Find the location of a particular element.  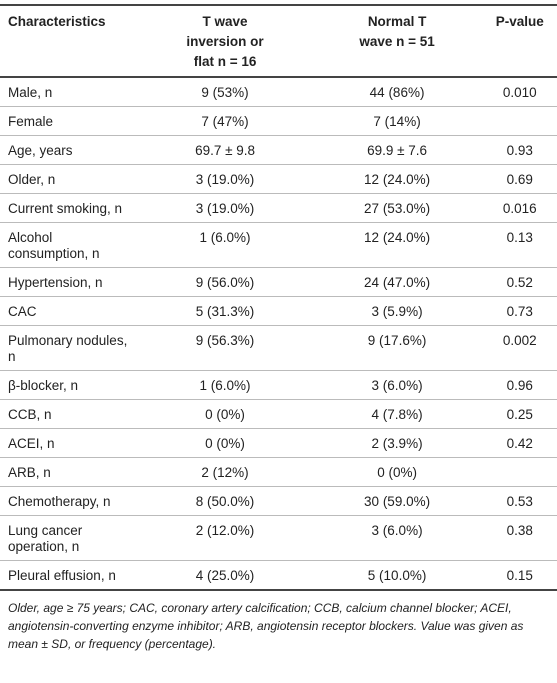

table-cell: 0.016 is located at coordinates (520, 208).